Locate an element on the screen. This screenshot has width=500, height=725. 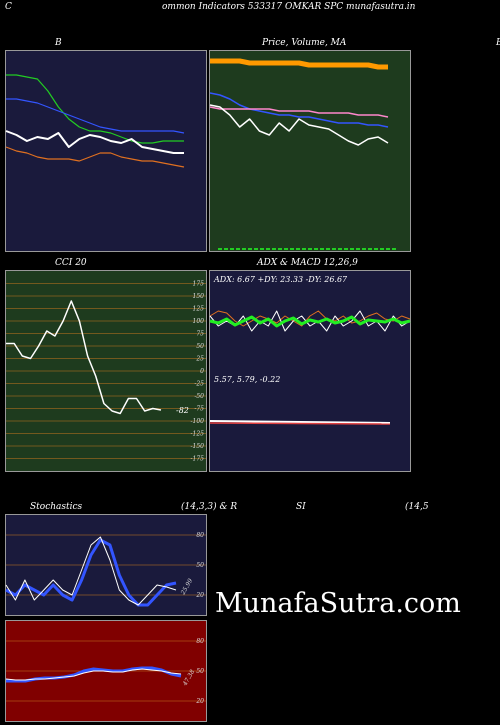
adx-minus-di is located at coordinates (310, 318).